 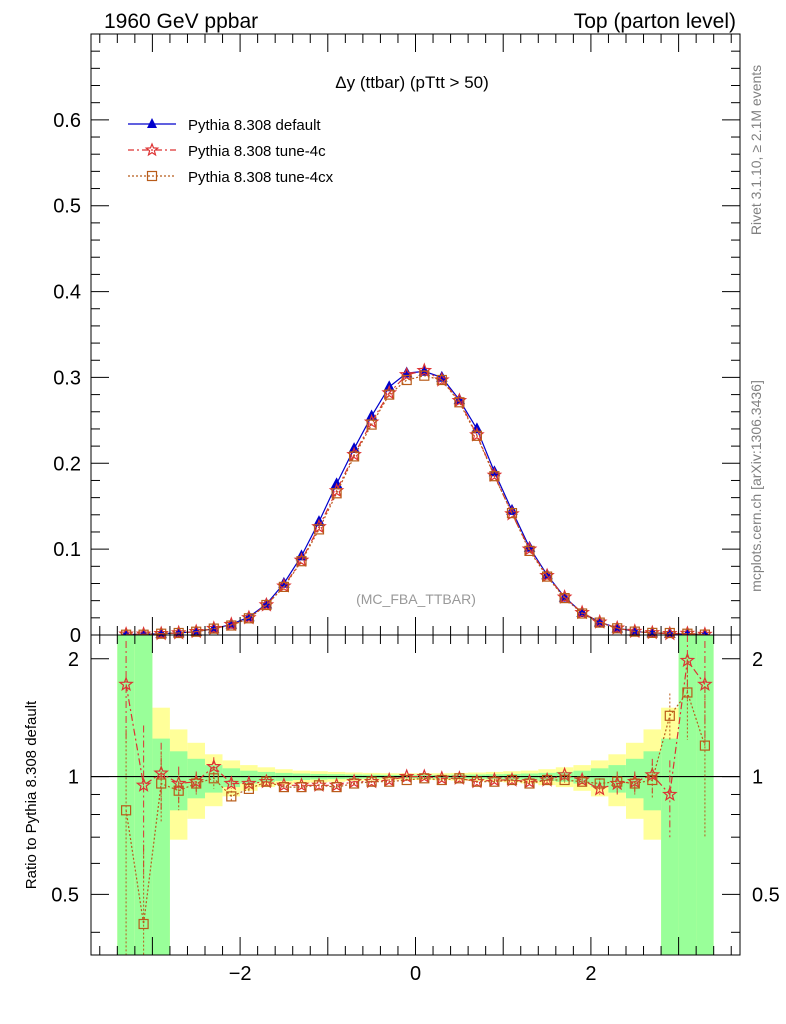 What do you see at coordinates (257, 151) in the screenshot?
I see `legend-tune4c: Pythia 8.308 tune-4c` at bounding box center [257, 151].